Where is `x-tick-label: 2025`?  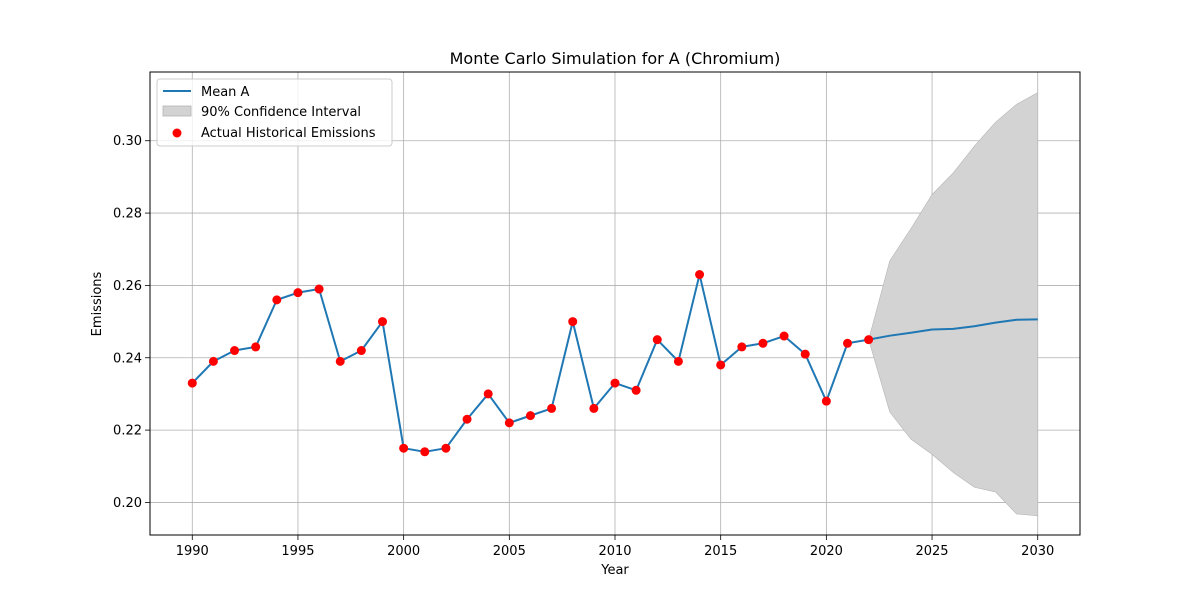
x-tick-label: 2025 is located at coordinates (931, 551).